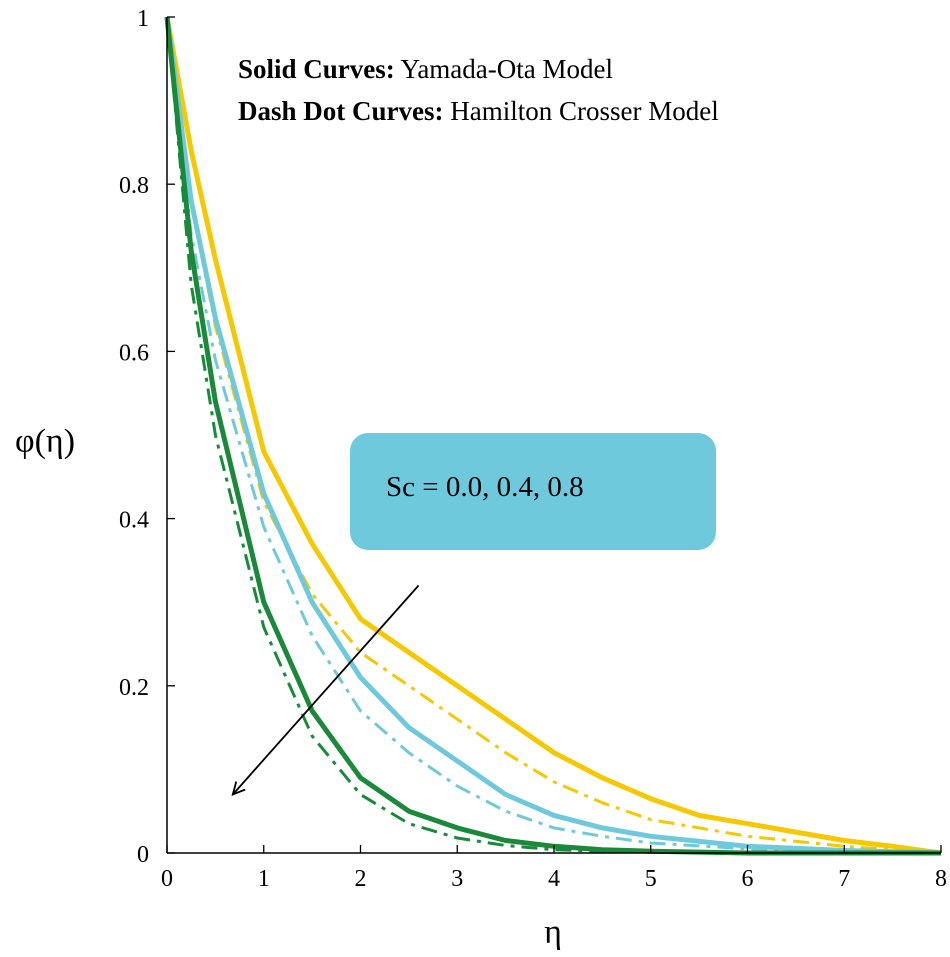  What do you see at coordinates (504, 69) in the screenshot?
I see `legend-note-solid-text: Yamada-Ota Model` at bounding box center [504, 69].